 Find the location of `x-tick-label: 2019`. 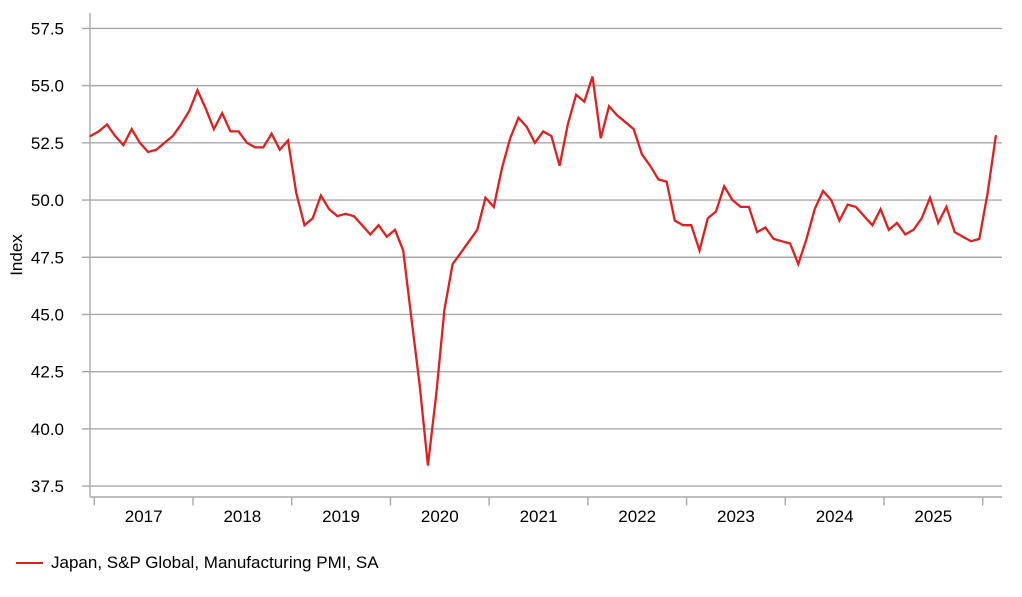

x-tick-label: 2019 is located at coordinates (341, 516).